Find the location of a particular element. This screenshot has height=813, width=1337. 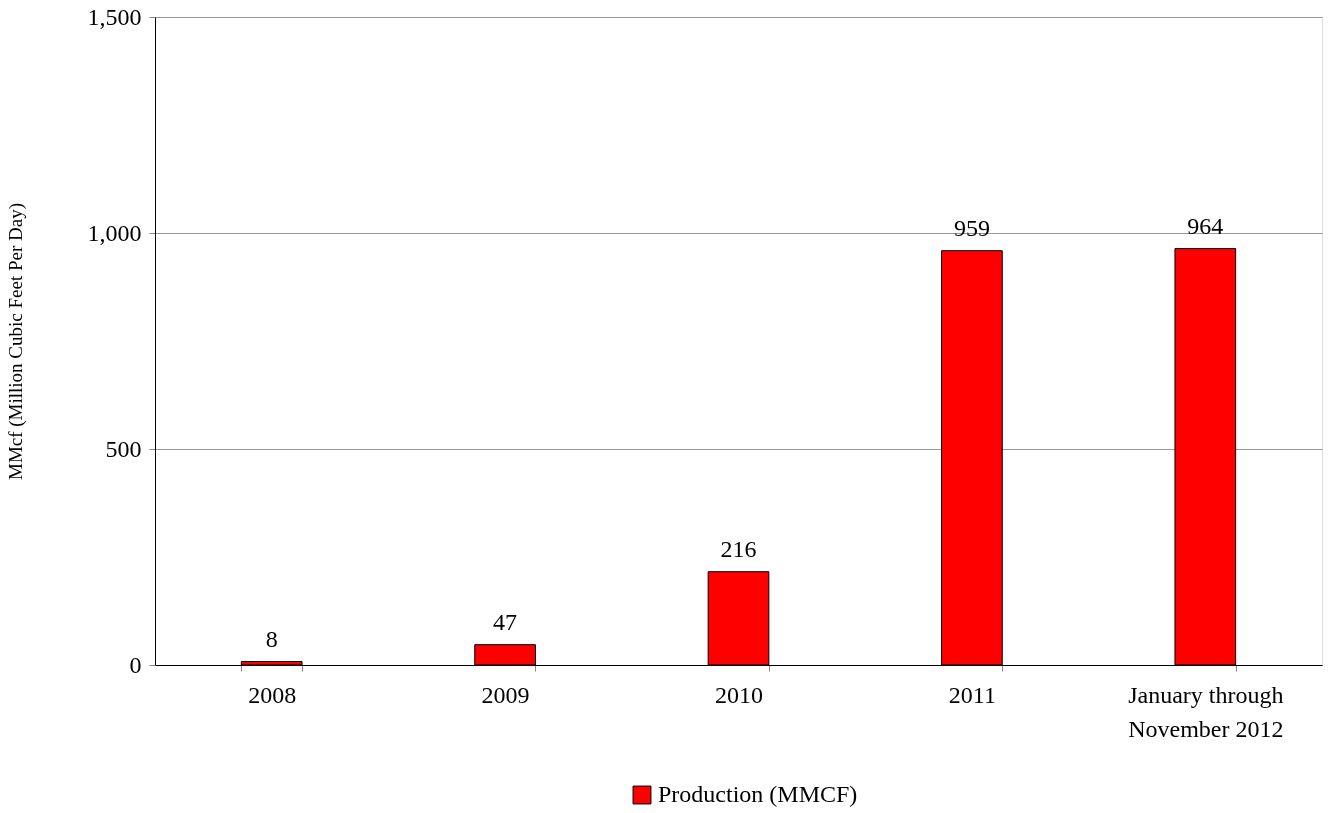

y-axis-title: MMcf (Million Cubic Feet Per Day) is located at coordinates (15, 341).